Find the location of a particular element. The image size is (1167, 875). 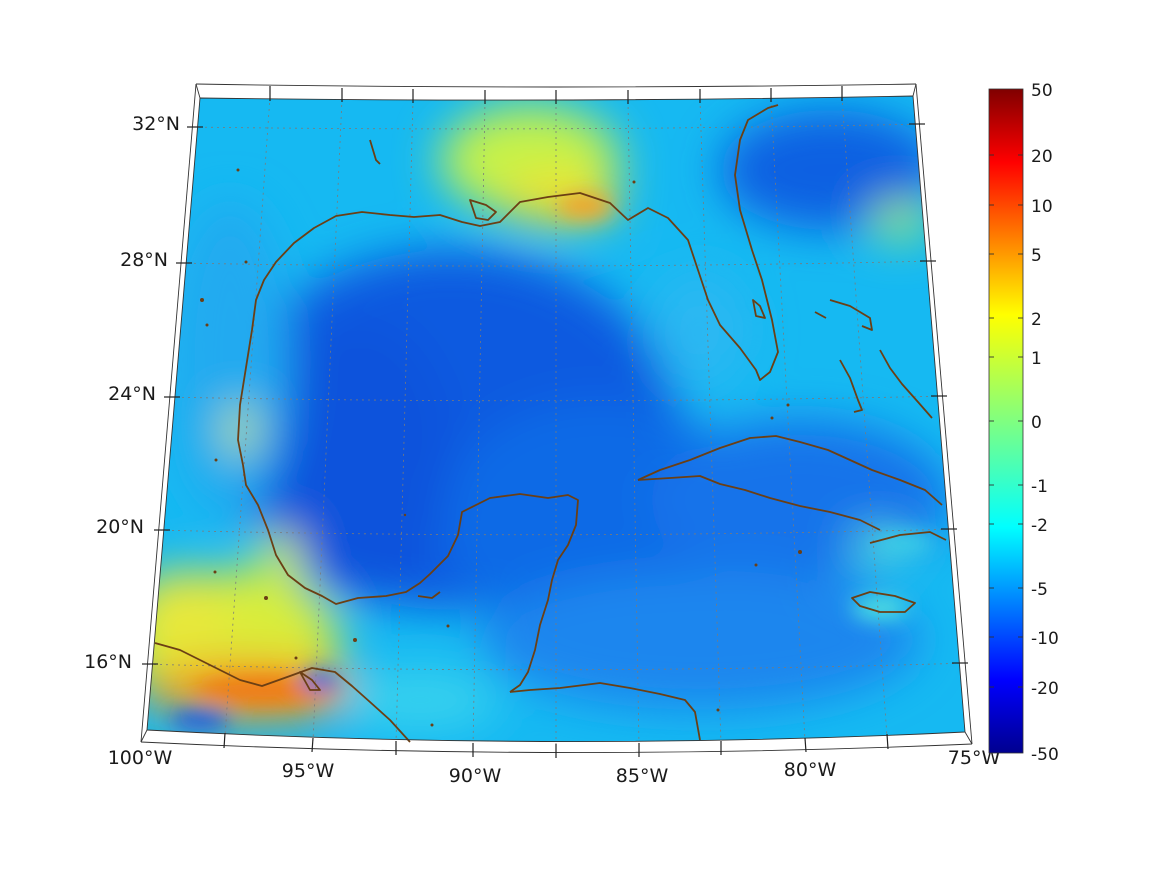

colorbar-label-5: 5 is located at coordinates (1036, 256).